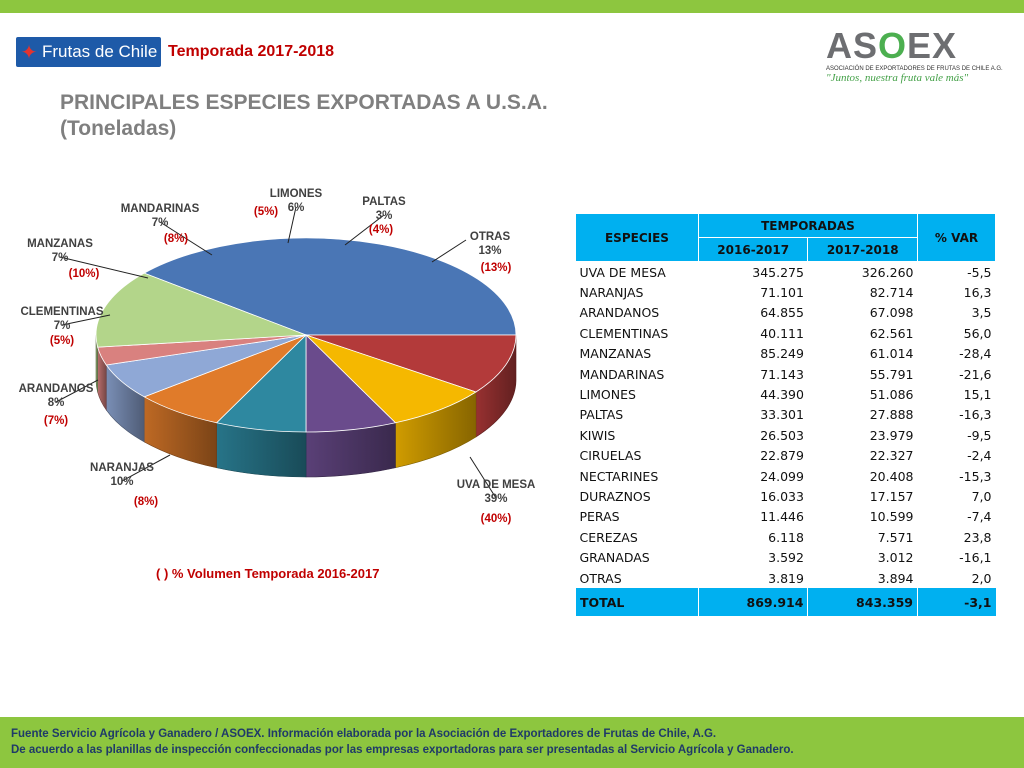 This screenshot has width=1024, height=768. Describe the element at coordinates (778, 272) in the screenshot. I see `cell-y1: 345.275` at that location.